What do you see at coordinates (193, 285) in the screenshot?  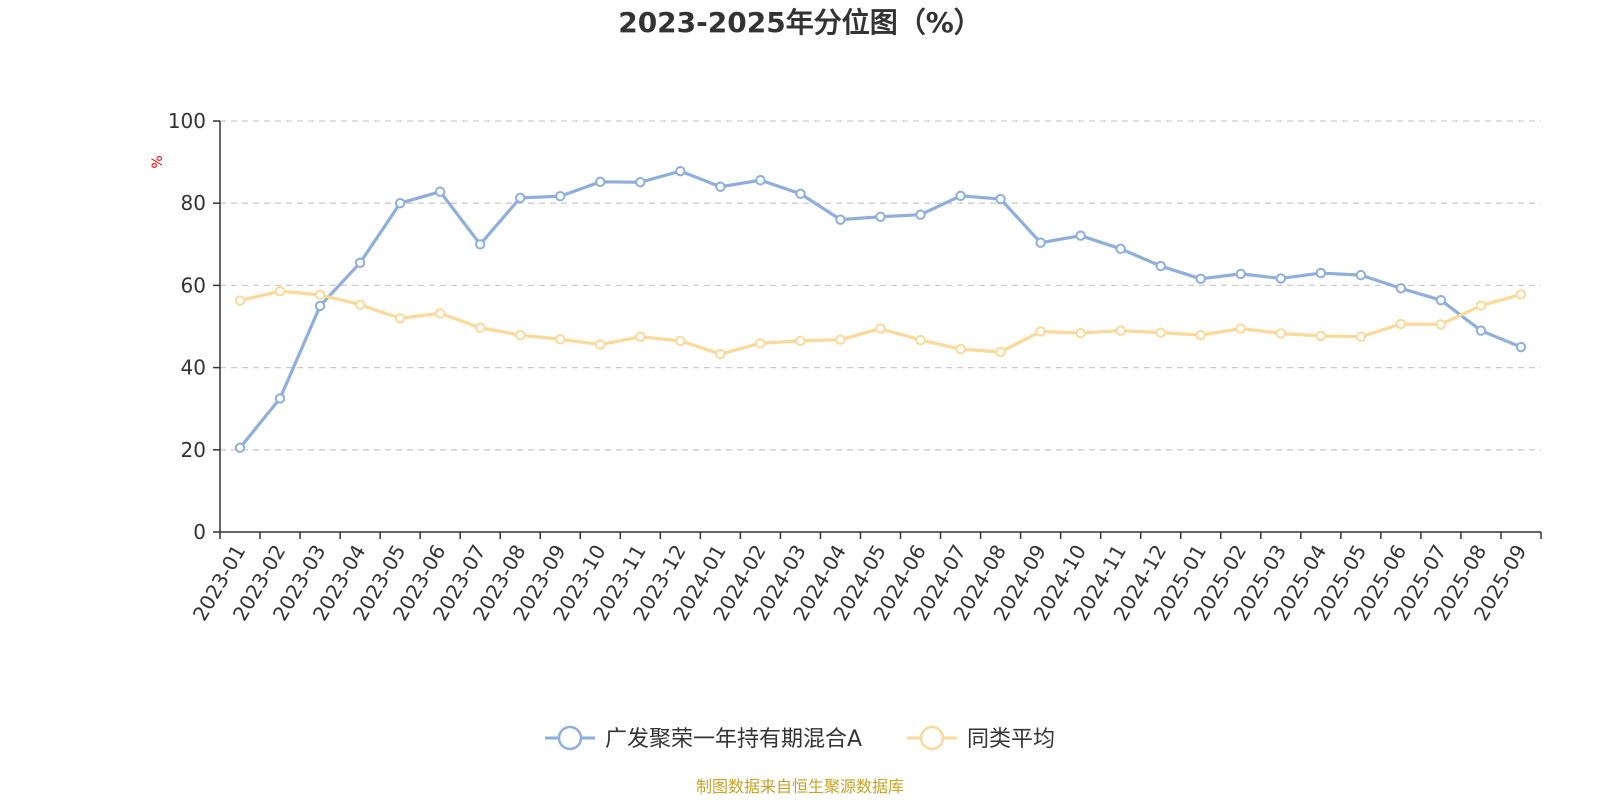 I see `y-tick-label: 60` at bounding box center [193, 285].